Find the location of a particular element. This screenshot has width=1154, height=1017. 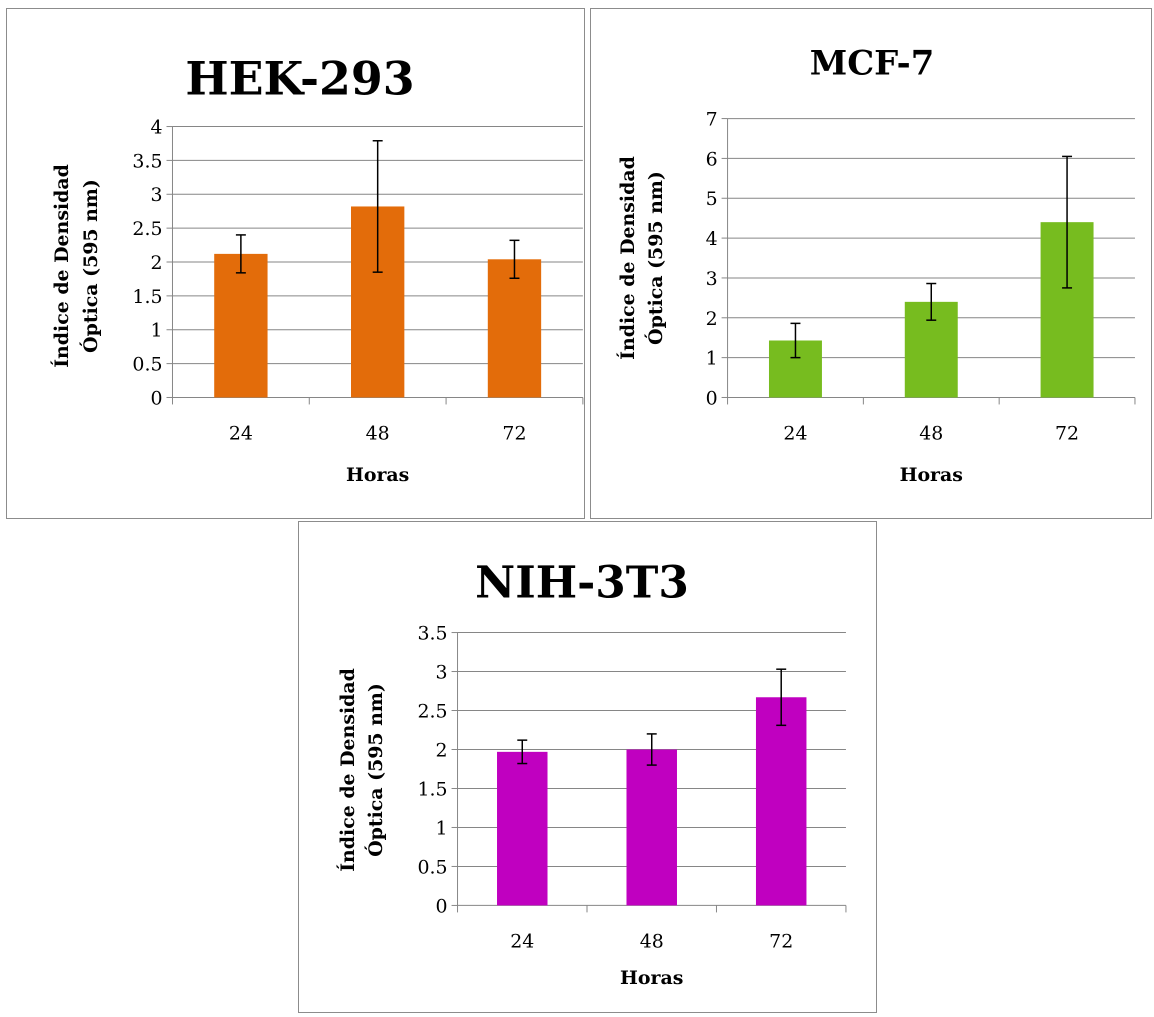

chart-title: HEK-293 is located at coordinates (299, 79).